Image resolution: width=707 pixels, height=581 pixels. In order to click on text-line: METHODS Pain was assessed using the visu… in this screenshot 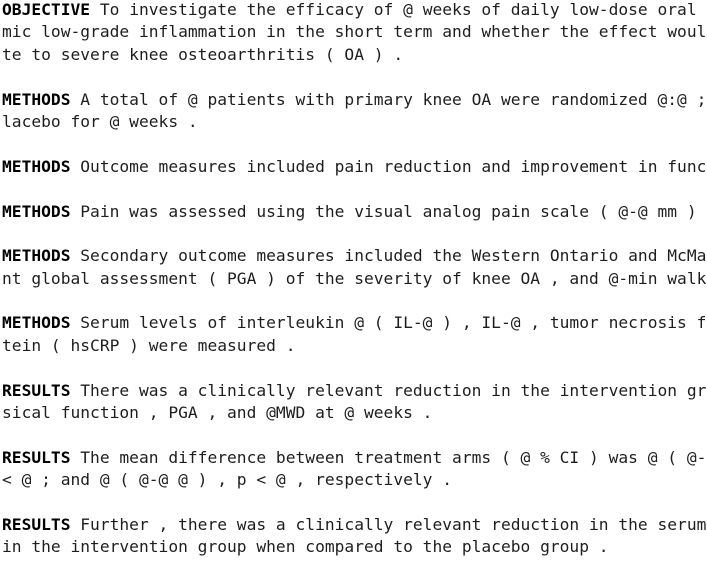, I will do `click(354, 212)`.